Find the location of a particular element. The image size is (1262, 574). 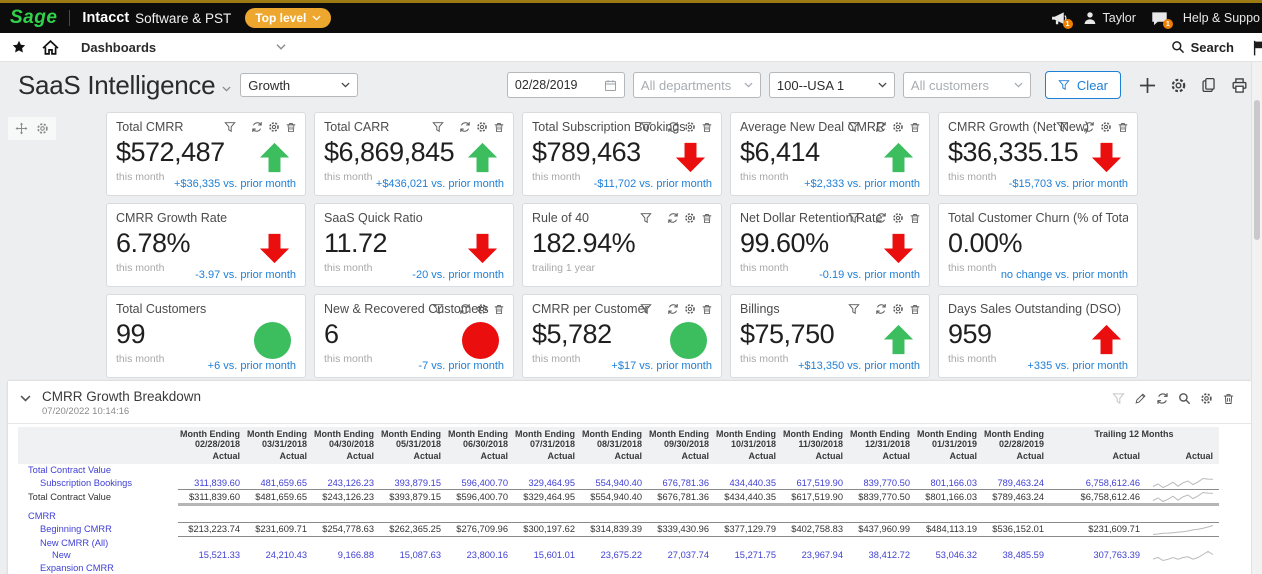

dashboard-view-select: Growth is located at coordinates (299, 85).